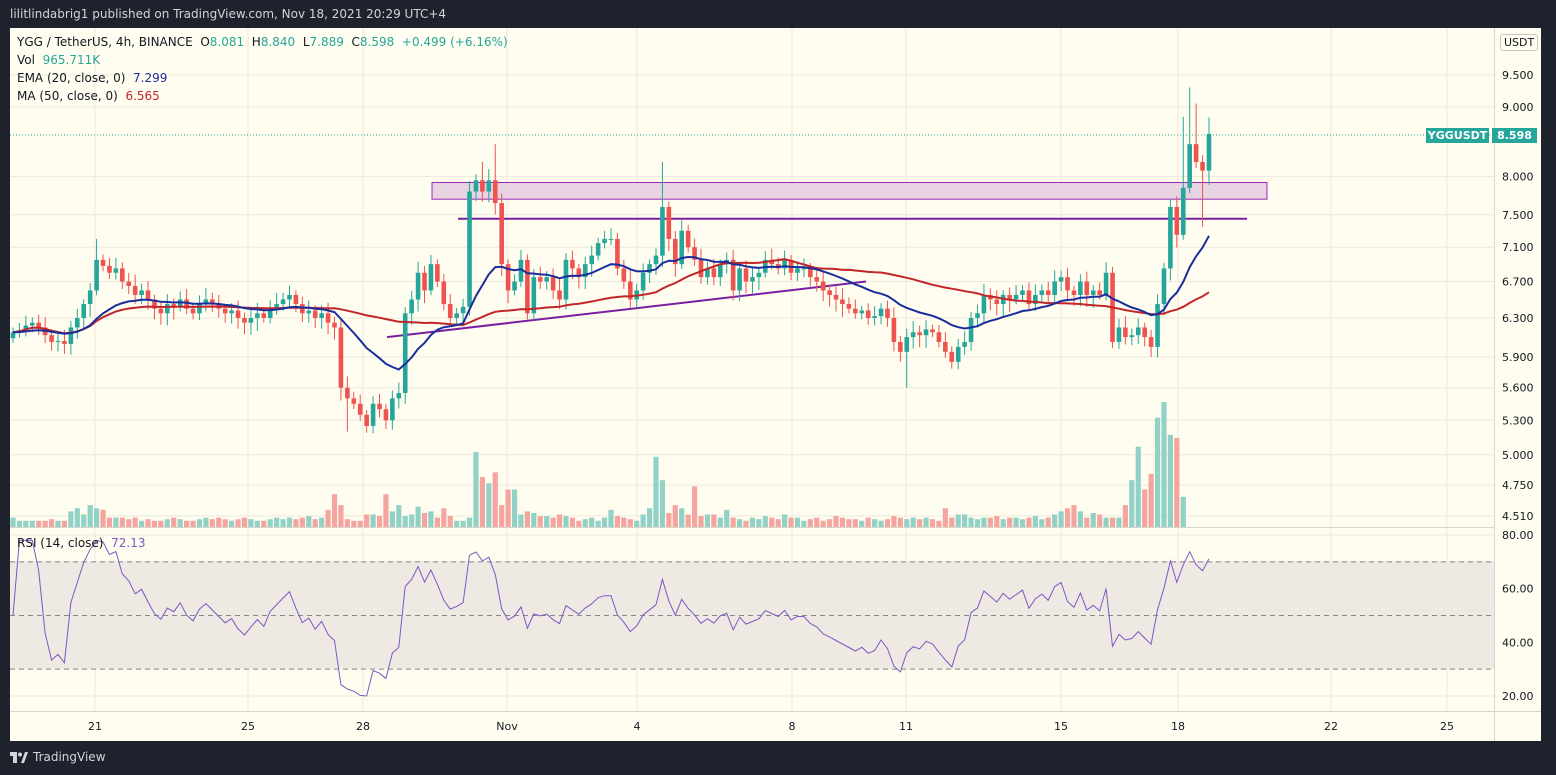 This screenshot has width=1556, height=775. Describe the element at coordinates (1519, 42) in the screenshot. I see `currency-unit-button: USDT` at that location.